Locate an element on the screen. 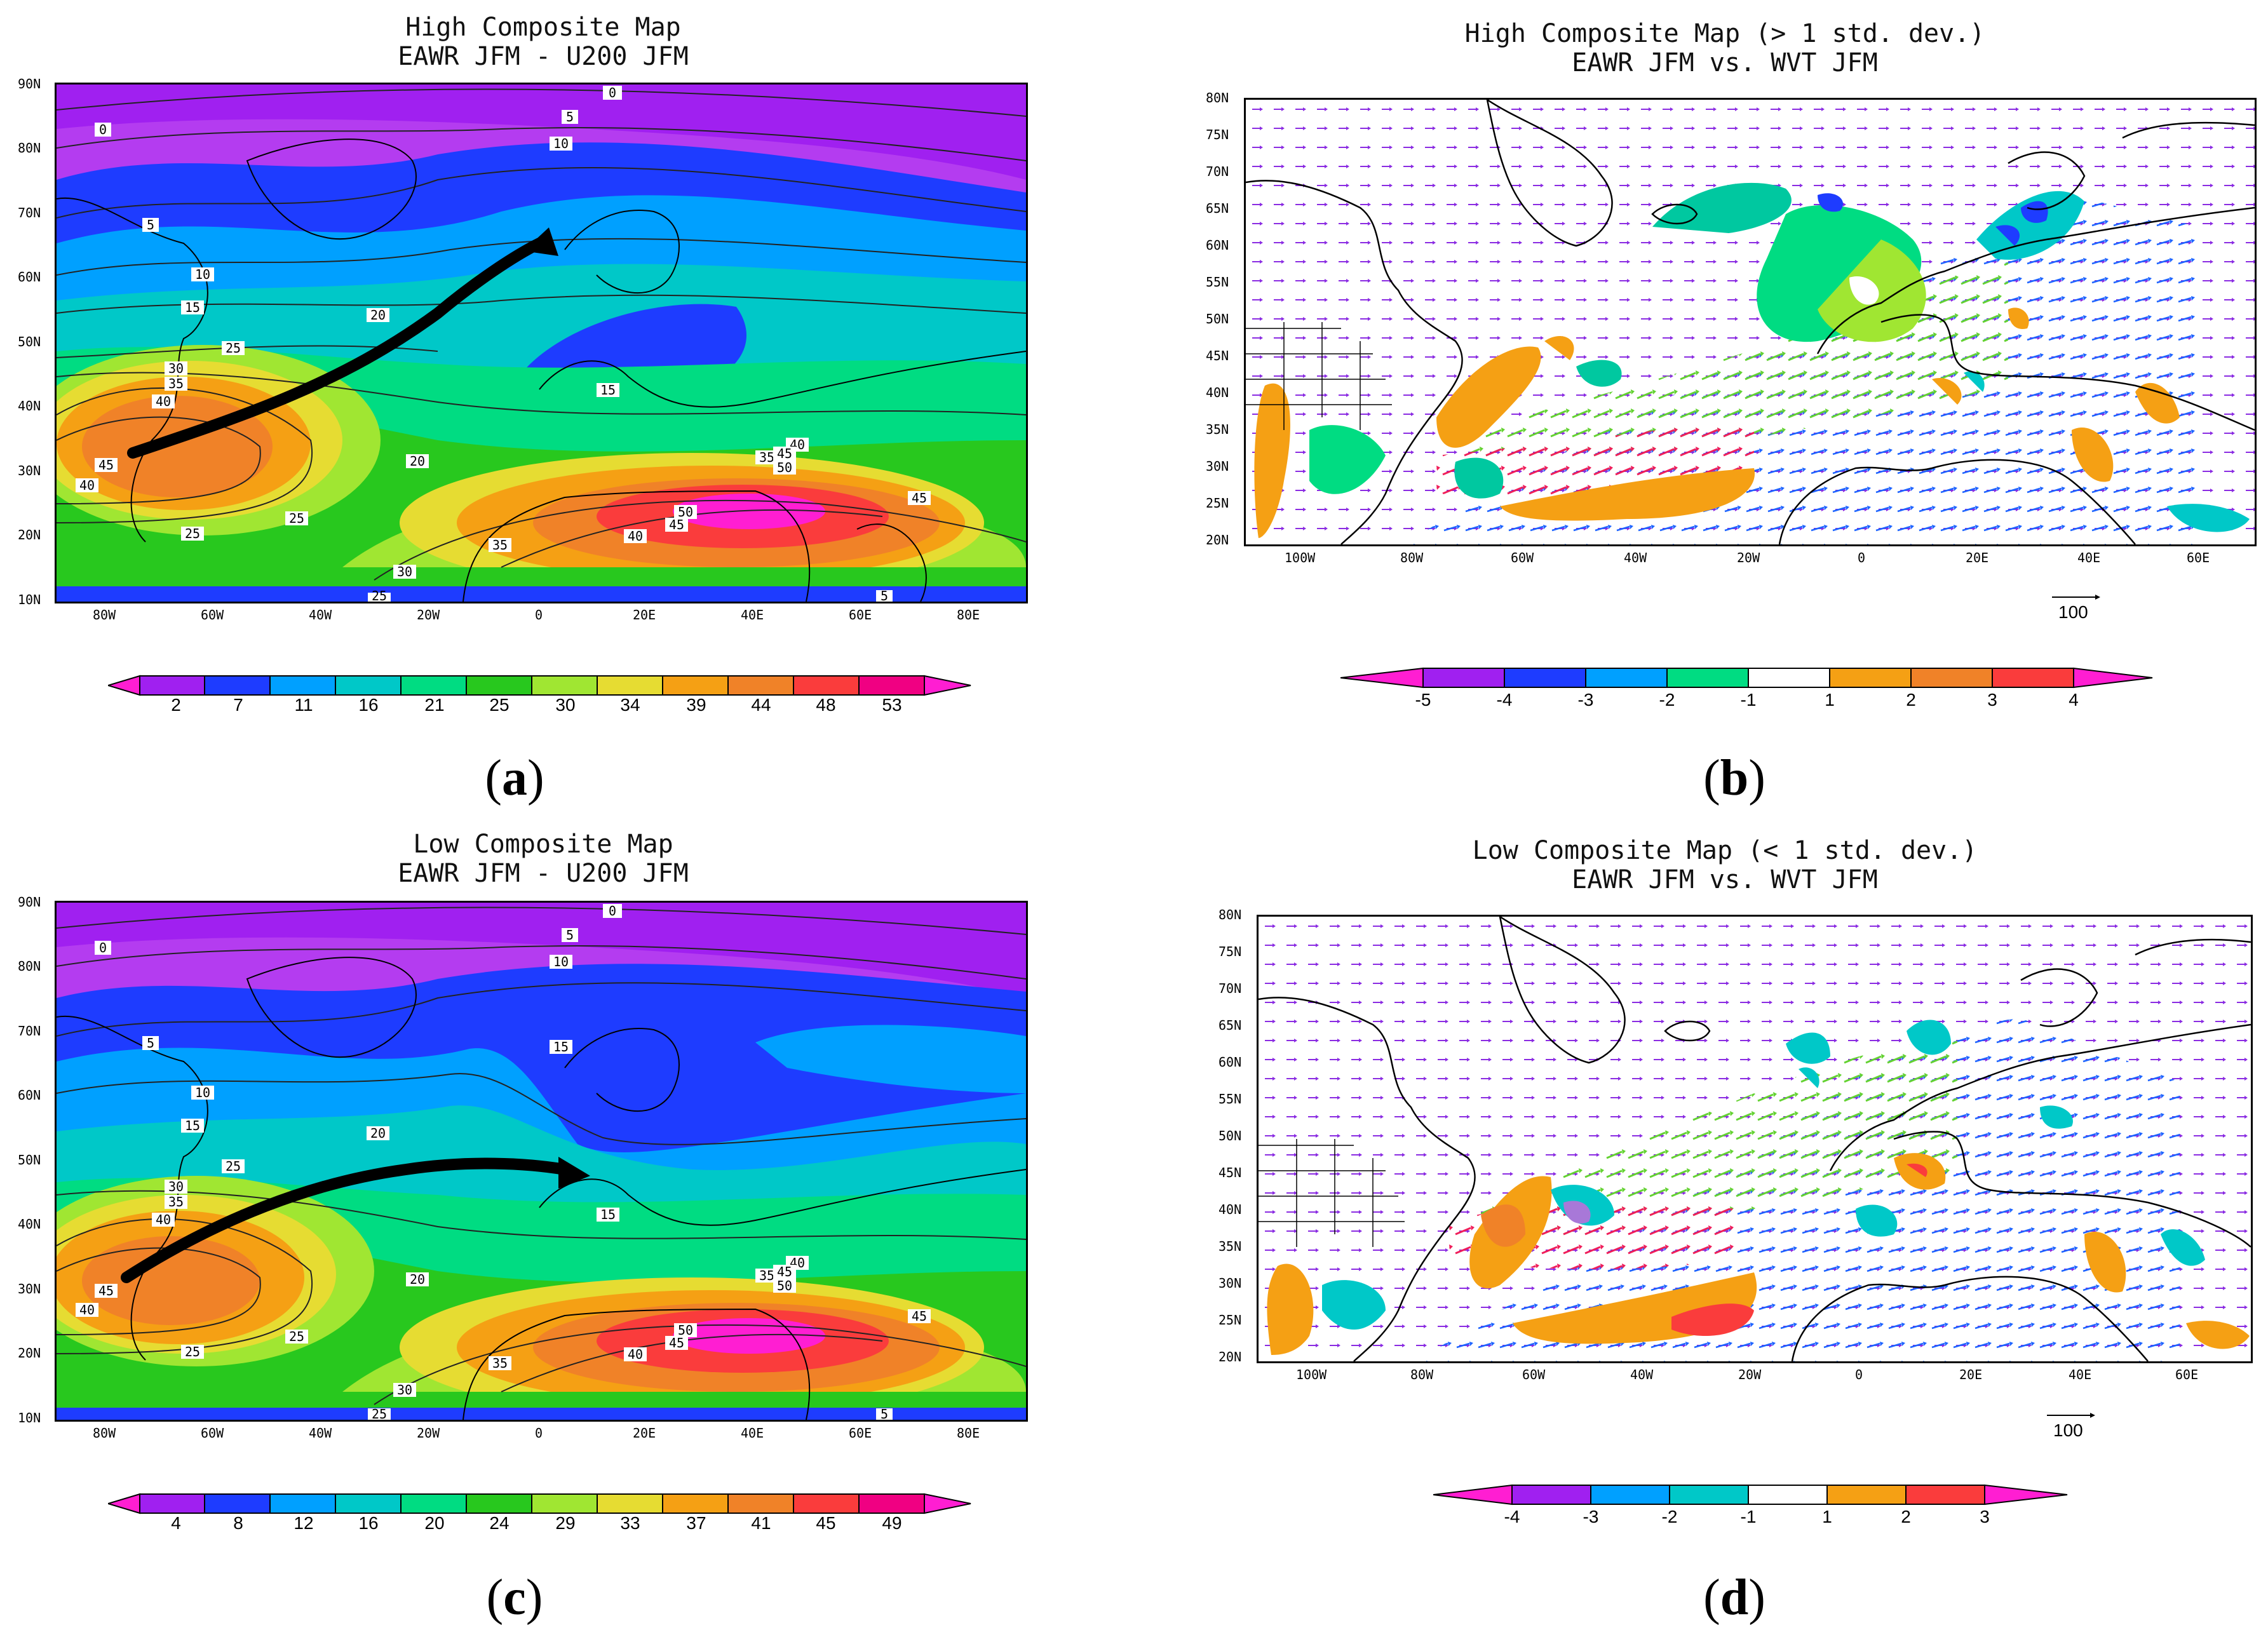 This screenshot has width=2268, height=1644. reference-vector-label: 100 is located at coordinates (2073, 612).